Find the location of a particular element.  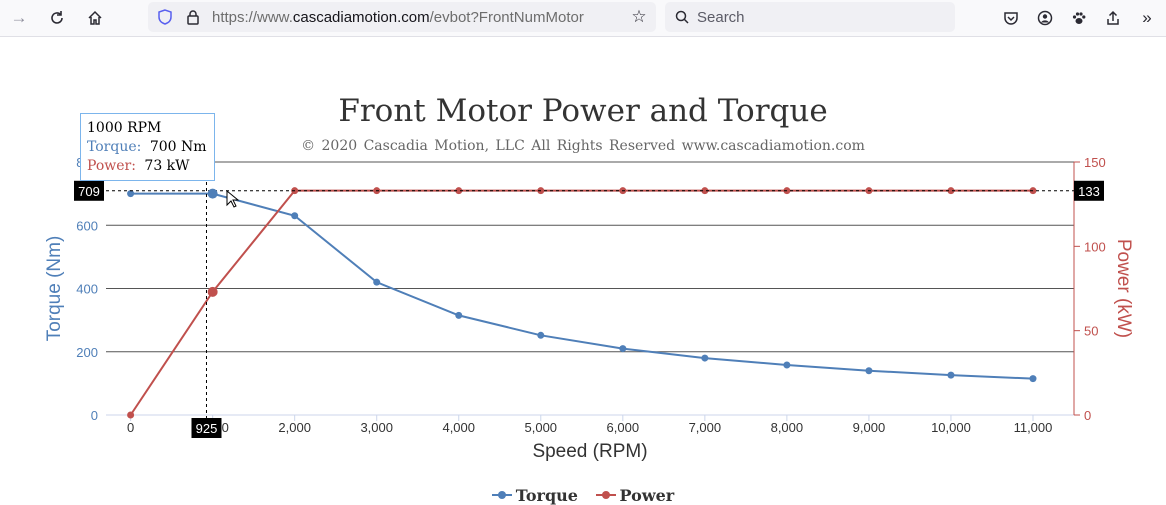

y-right-tick-label: 100 is located at coordinates (1095, 246).